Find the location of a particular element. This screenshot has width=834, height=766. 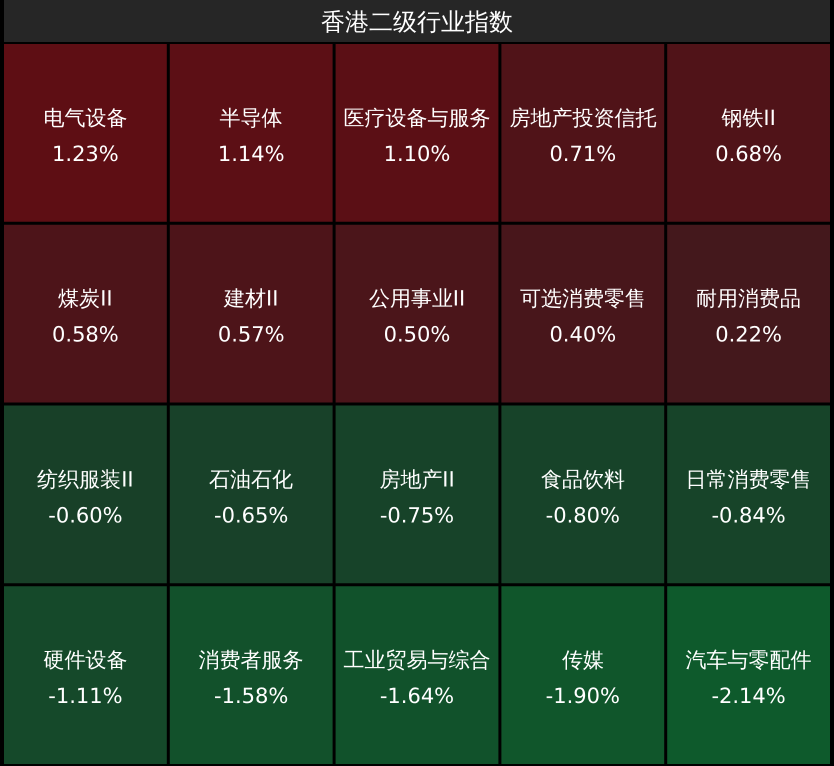

category-label: 石油石化 is located at coordinates (251, 479).